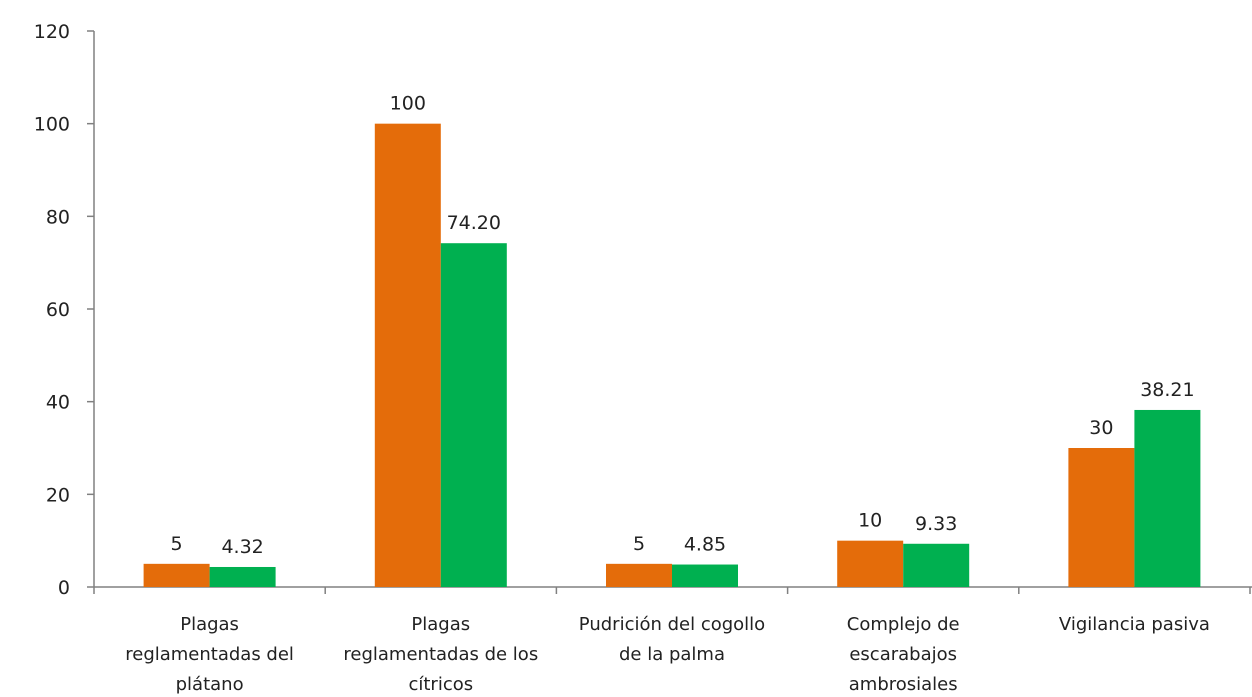  What do you see at coordinates (209, 654) in the screenshot?
I see `x-tick-label: Plagas reglamentadas del plátano` at bounding box center [209, 654].